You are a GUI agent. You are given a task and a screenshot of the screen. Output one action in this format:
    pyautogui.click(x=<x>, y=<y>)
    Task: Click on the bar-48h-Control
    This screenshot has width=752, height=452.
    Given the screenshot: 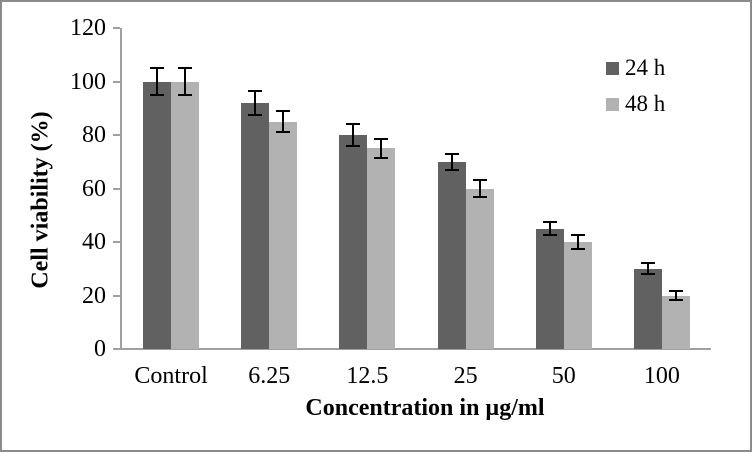 What is the action you would take?
    pyautogui.click(x=185, y=215)
    